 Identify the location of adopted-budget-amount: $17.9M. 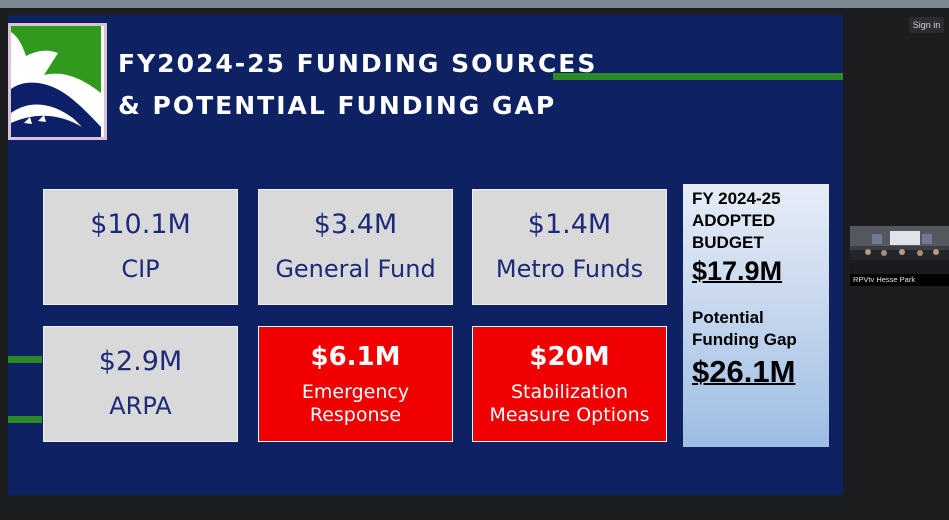
(737, 271).